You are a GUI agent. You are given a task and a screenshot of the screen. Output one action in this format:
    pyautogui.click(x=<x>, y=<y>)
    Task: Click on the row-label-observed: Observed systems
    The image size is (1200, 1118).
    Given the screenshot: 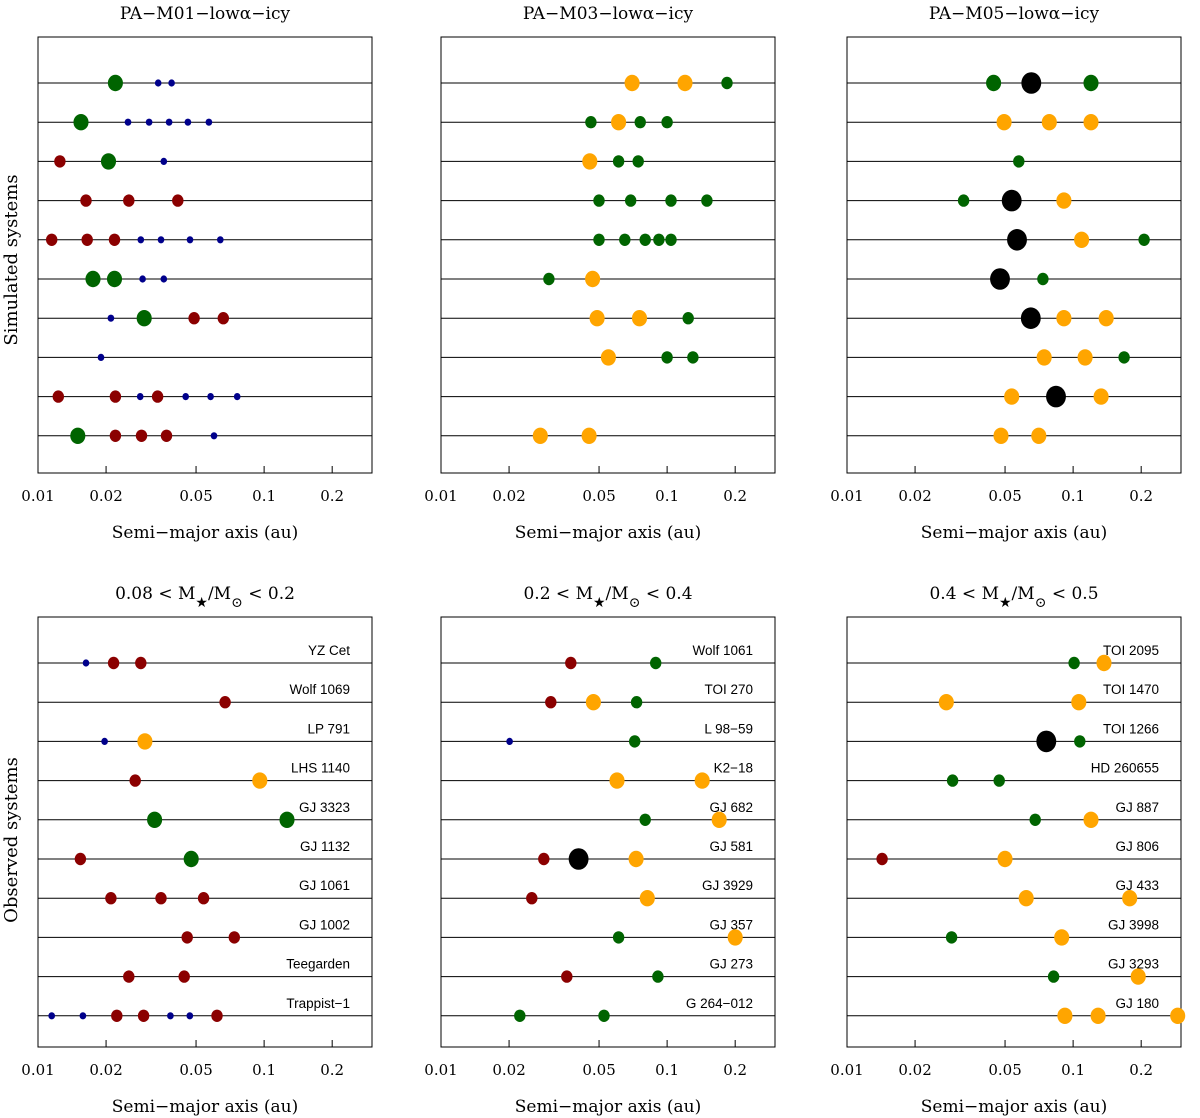 What is the action you would take?
    pyautogui.click(x=11, y=840)
    